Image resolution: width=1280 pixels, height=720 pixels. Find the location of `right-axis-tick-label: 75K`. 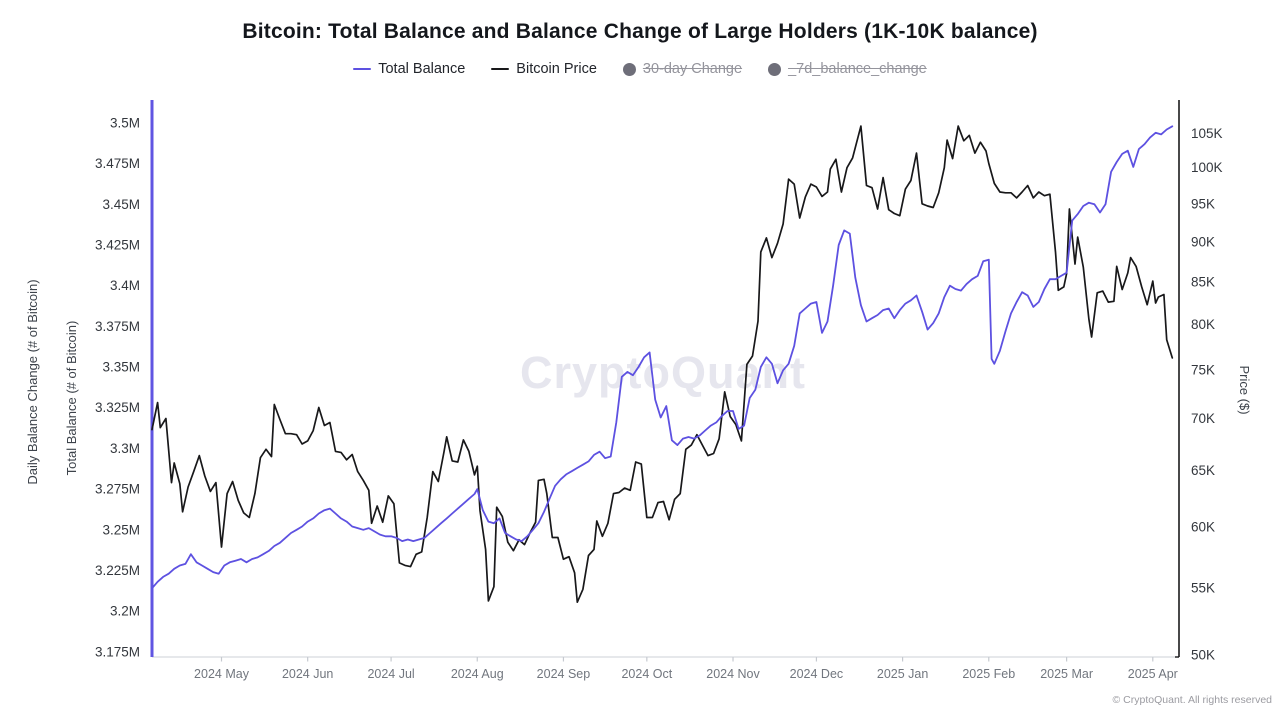

right-axis-tick-label: 75K is located at coordinates (1203, 369).